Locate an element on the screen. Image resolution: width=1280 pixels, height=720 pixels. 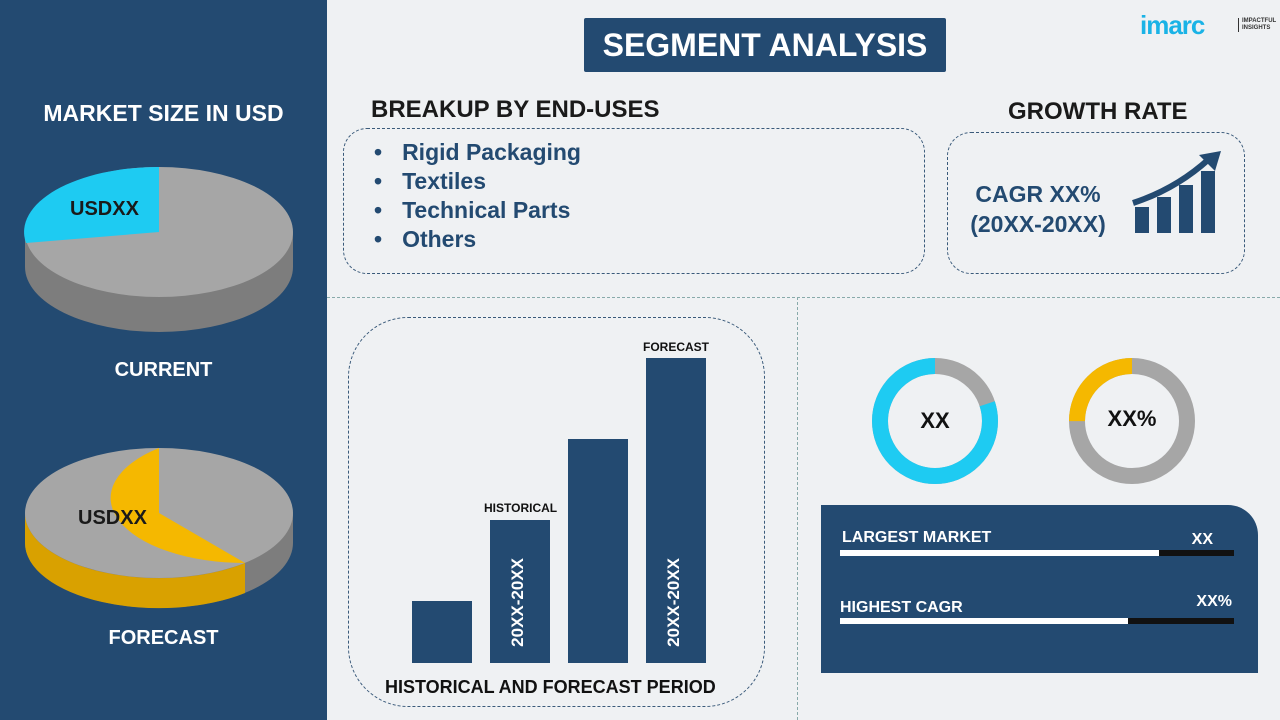
stat-highest-cagr-bar is located at coordinates (1037, 621).